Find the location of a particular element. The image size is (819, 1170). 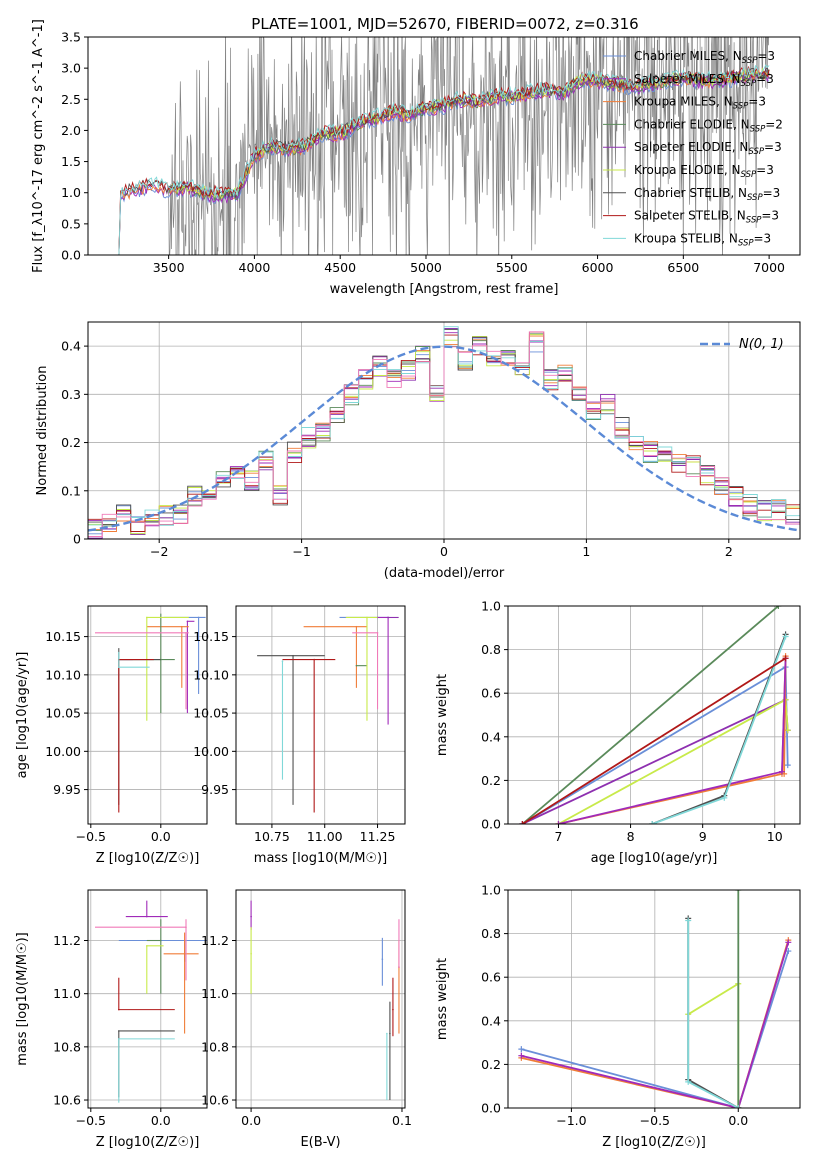

spectrum-ytick-label: 0.0 is located at coordinates (71, 255).